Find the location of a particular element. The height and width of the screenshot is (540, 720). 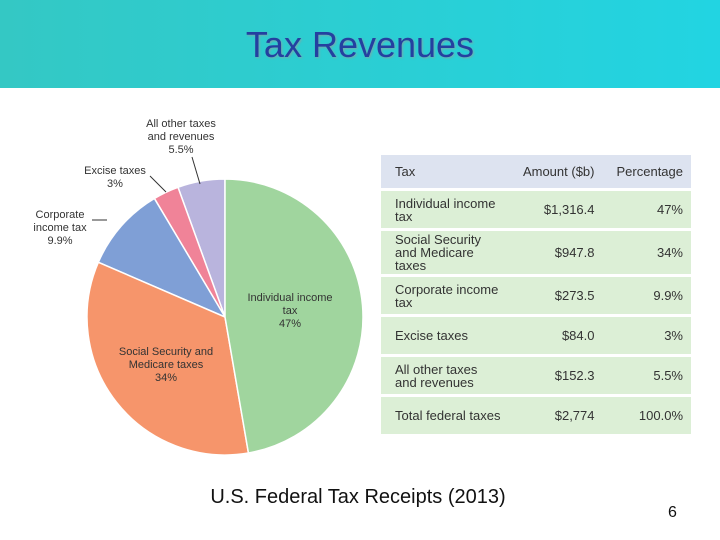

table-cell: Social Security and Medicare taxes is located at coordinates (445, 253).